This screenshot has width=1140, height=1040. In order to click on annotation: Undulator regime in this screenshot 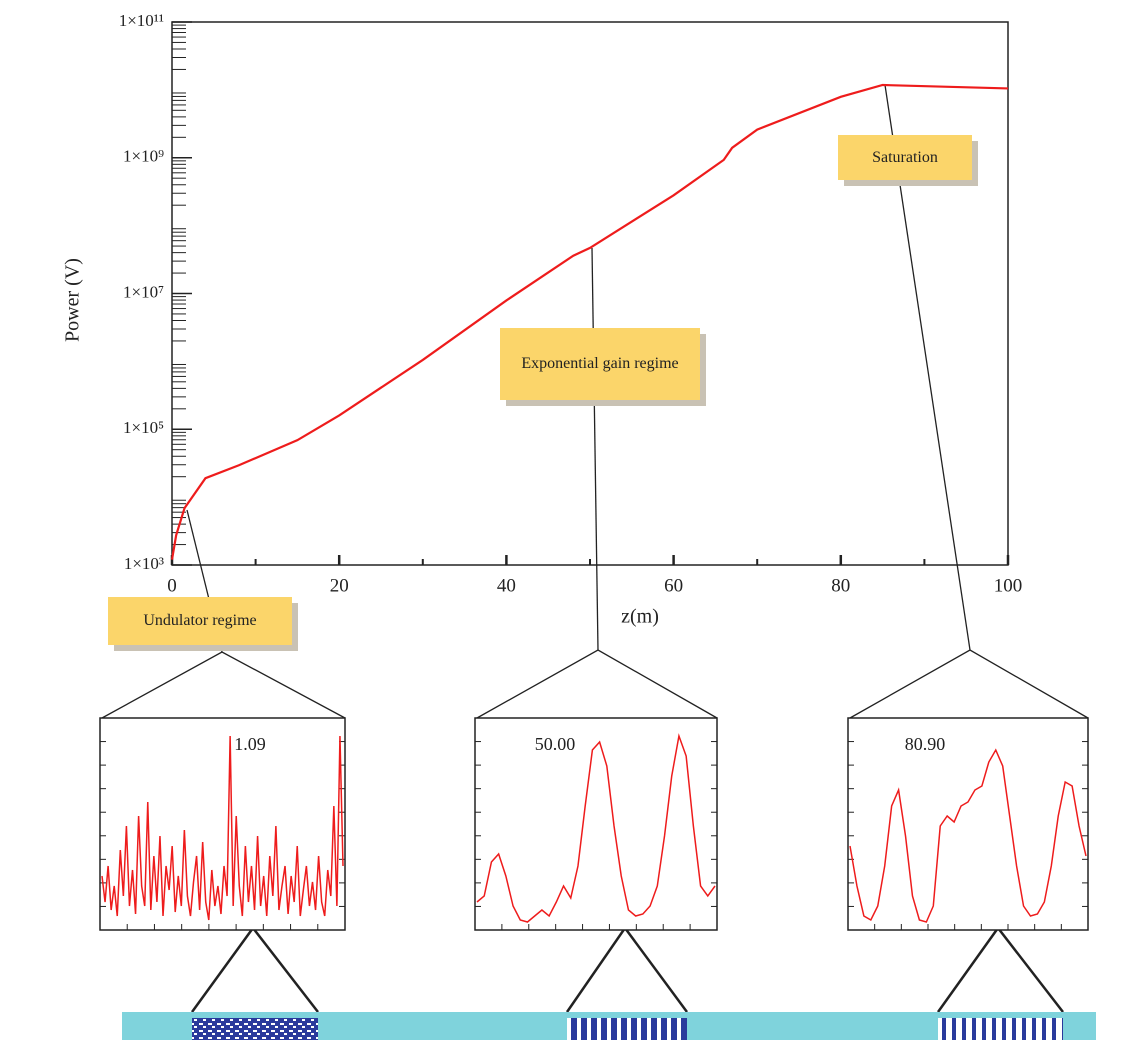, I will do `click(200, 621)`.